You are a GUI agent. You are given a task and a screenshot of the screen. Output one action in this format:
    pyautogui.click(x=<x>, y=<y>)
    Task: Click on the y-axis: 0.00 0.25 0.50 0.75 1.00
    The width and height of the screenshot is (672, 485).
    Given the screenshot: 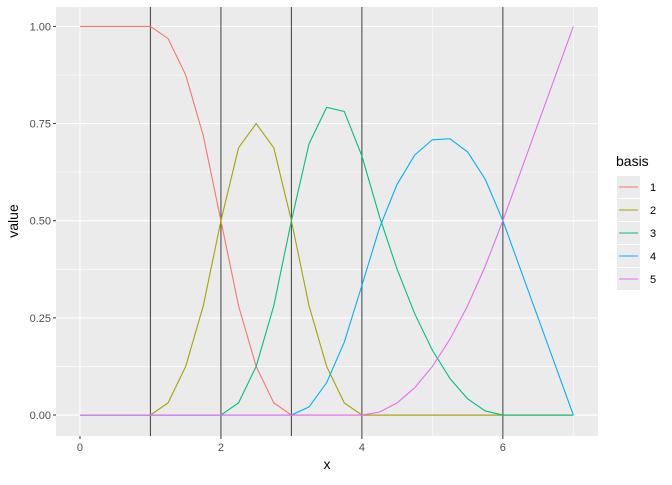 What is the action you would take?
    pyautogui.click(x=43, y=221)
    